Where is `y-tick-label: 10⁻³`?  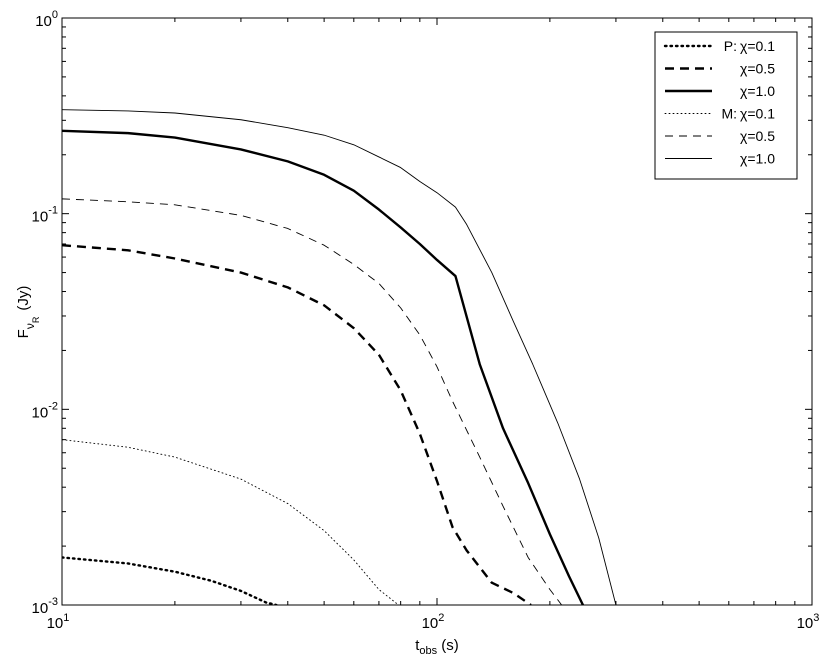 y-tick-label: 10⁻³ is located at coordinates (45, 606).